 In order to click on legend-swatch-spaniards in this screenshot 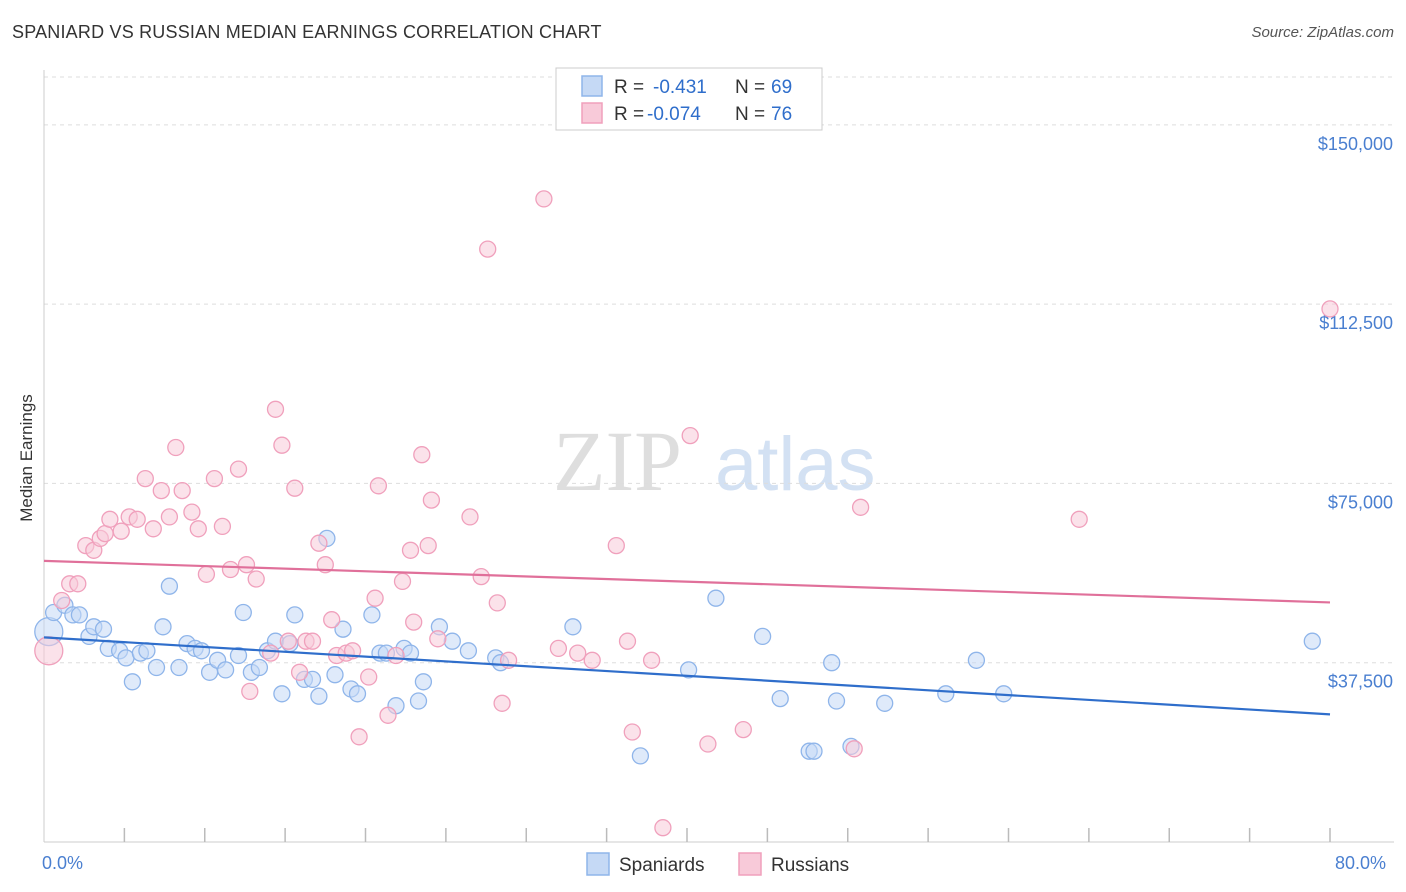, I will do `click(598, 864)`.